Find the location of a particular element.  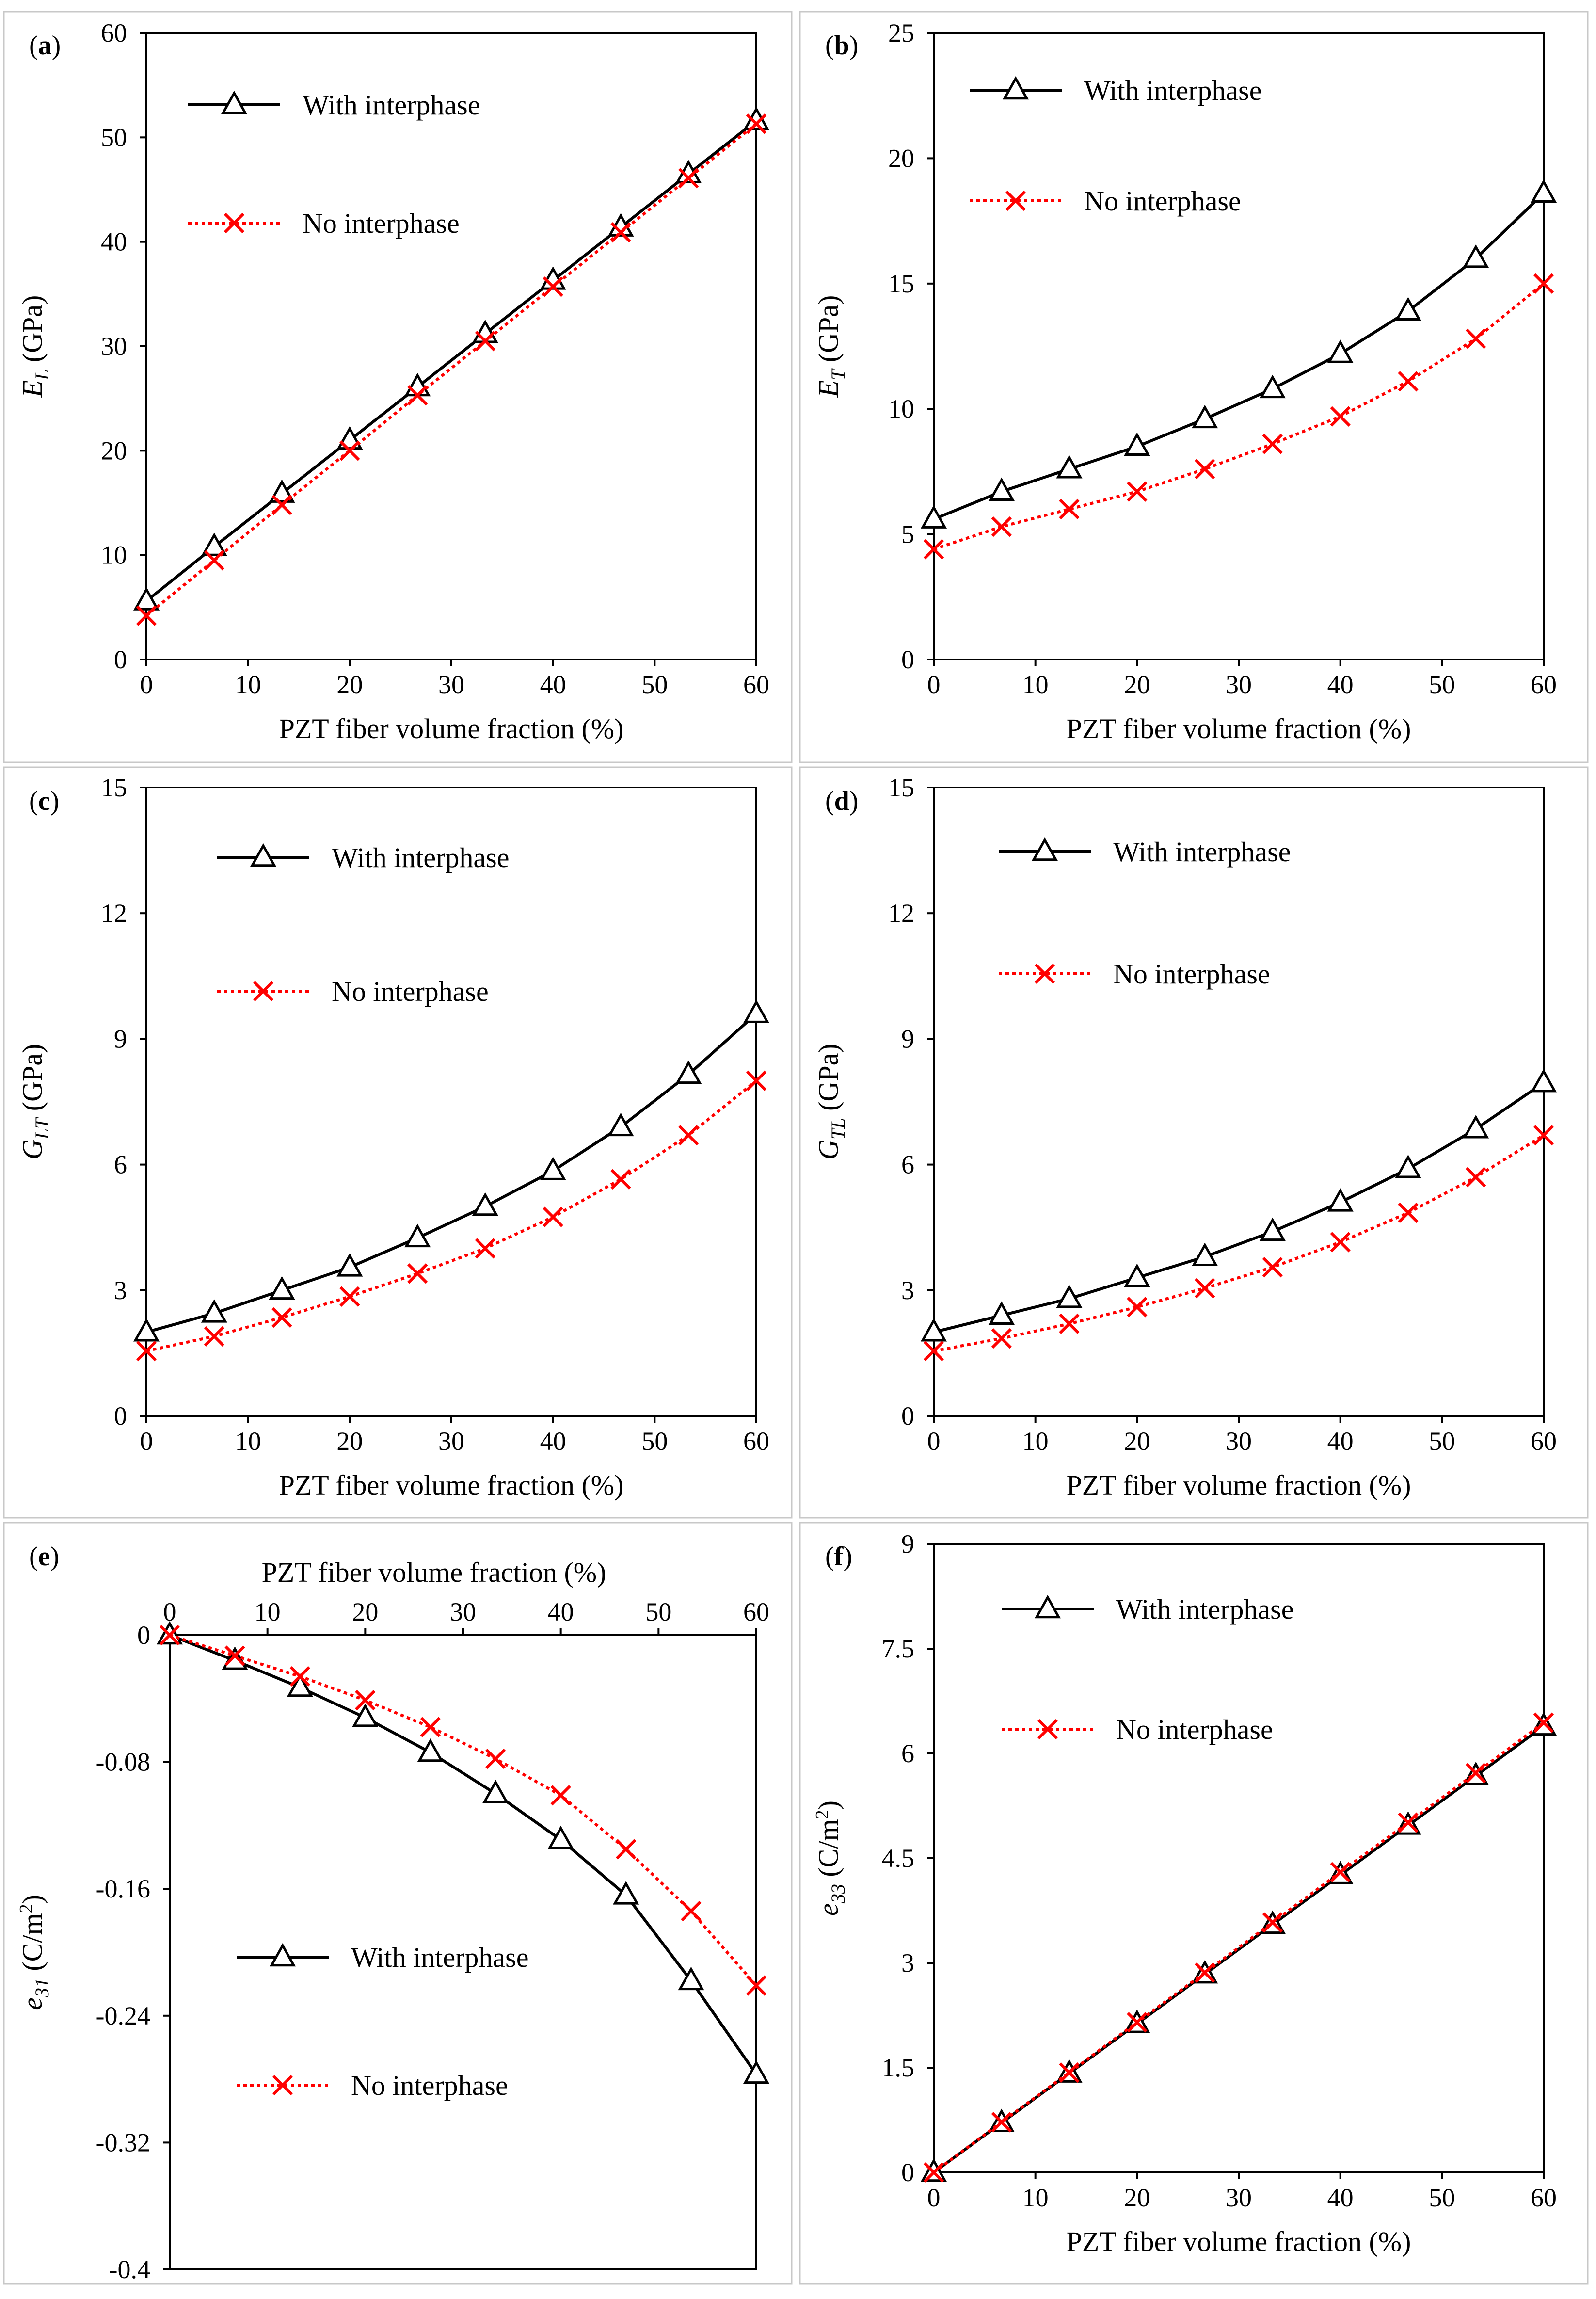

panel-letter: (b) is located at coordinates (841, 46).